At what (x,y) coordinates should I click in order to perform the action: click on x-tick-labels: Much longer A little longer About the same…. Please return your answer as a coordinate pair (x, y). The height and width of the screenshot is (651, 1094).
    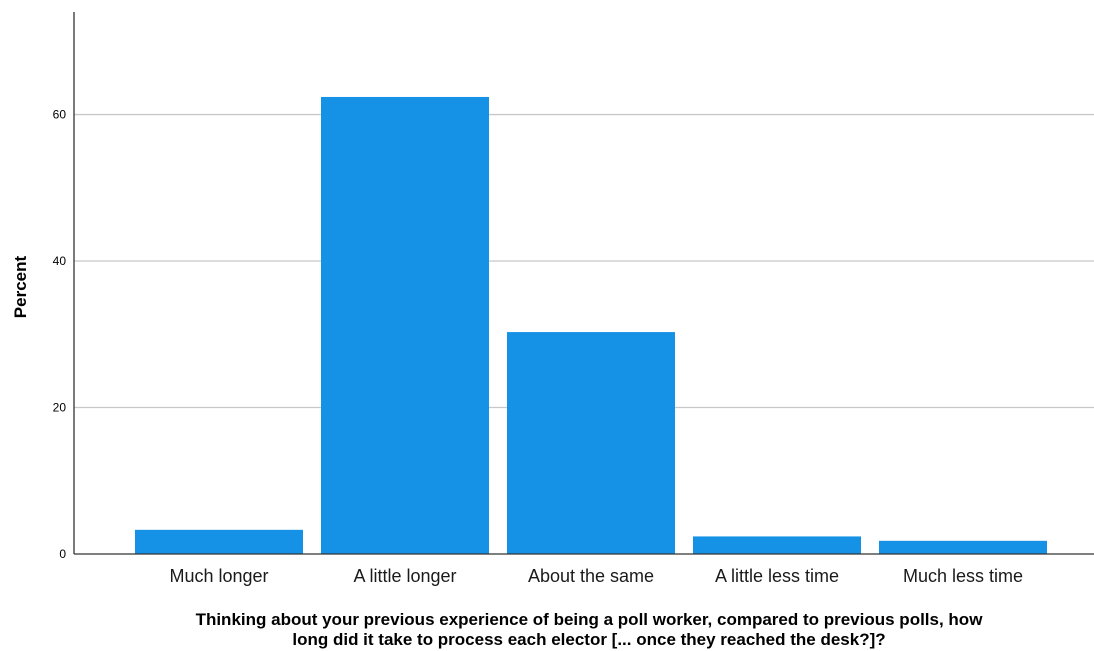
    Looking at the image, I should click on (596, 576).